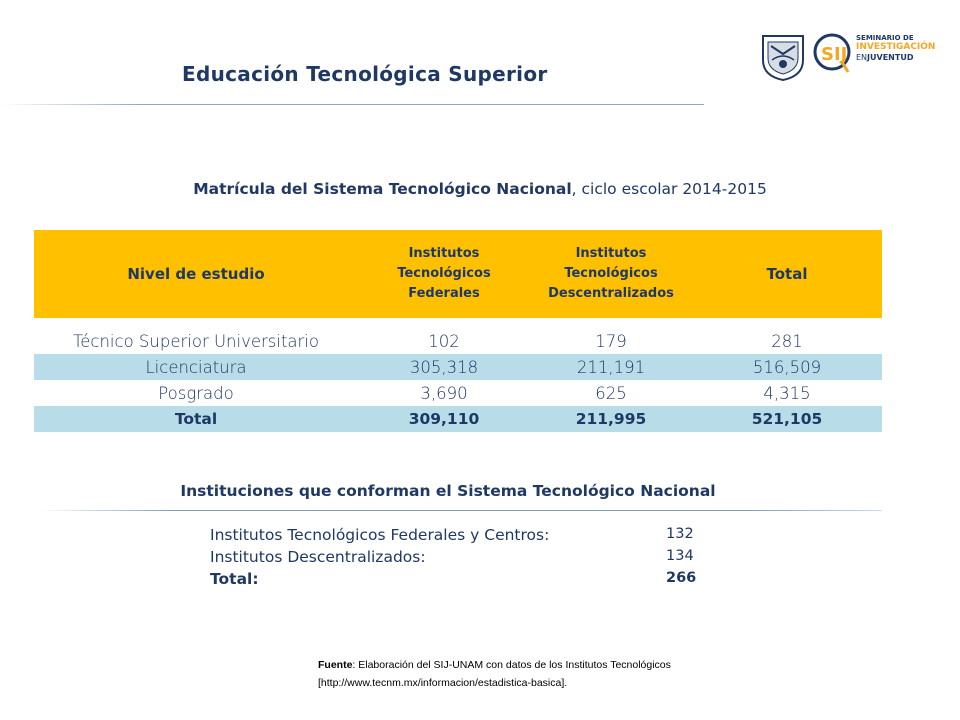 Image resolution: width=960 pixels, height=720 pixels. Describe the element at coordinates (444, 419) in the screenshot. I see `cell-total-federales: 309,110` at that location.